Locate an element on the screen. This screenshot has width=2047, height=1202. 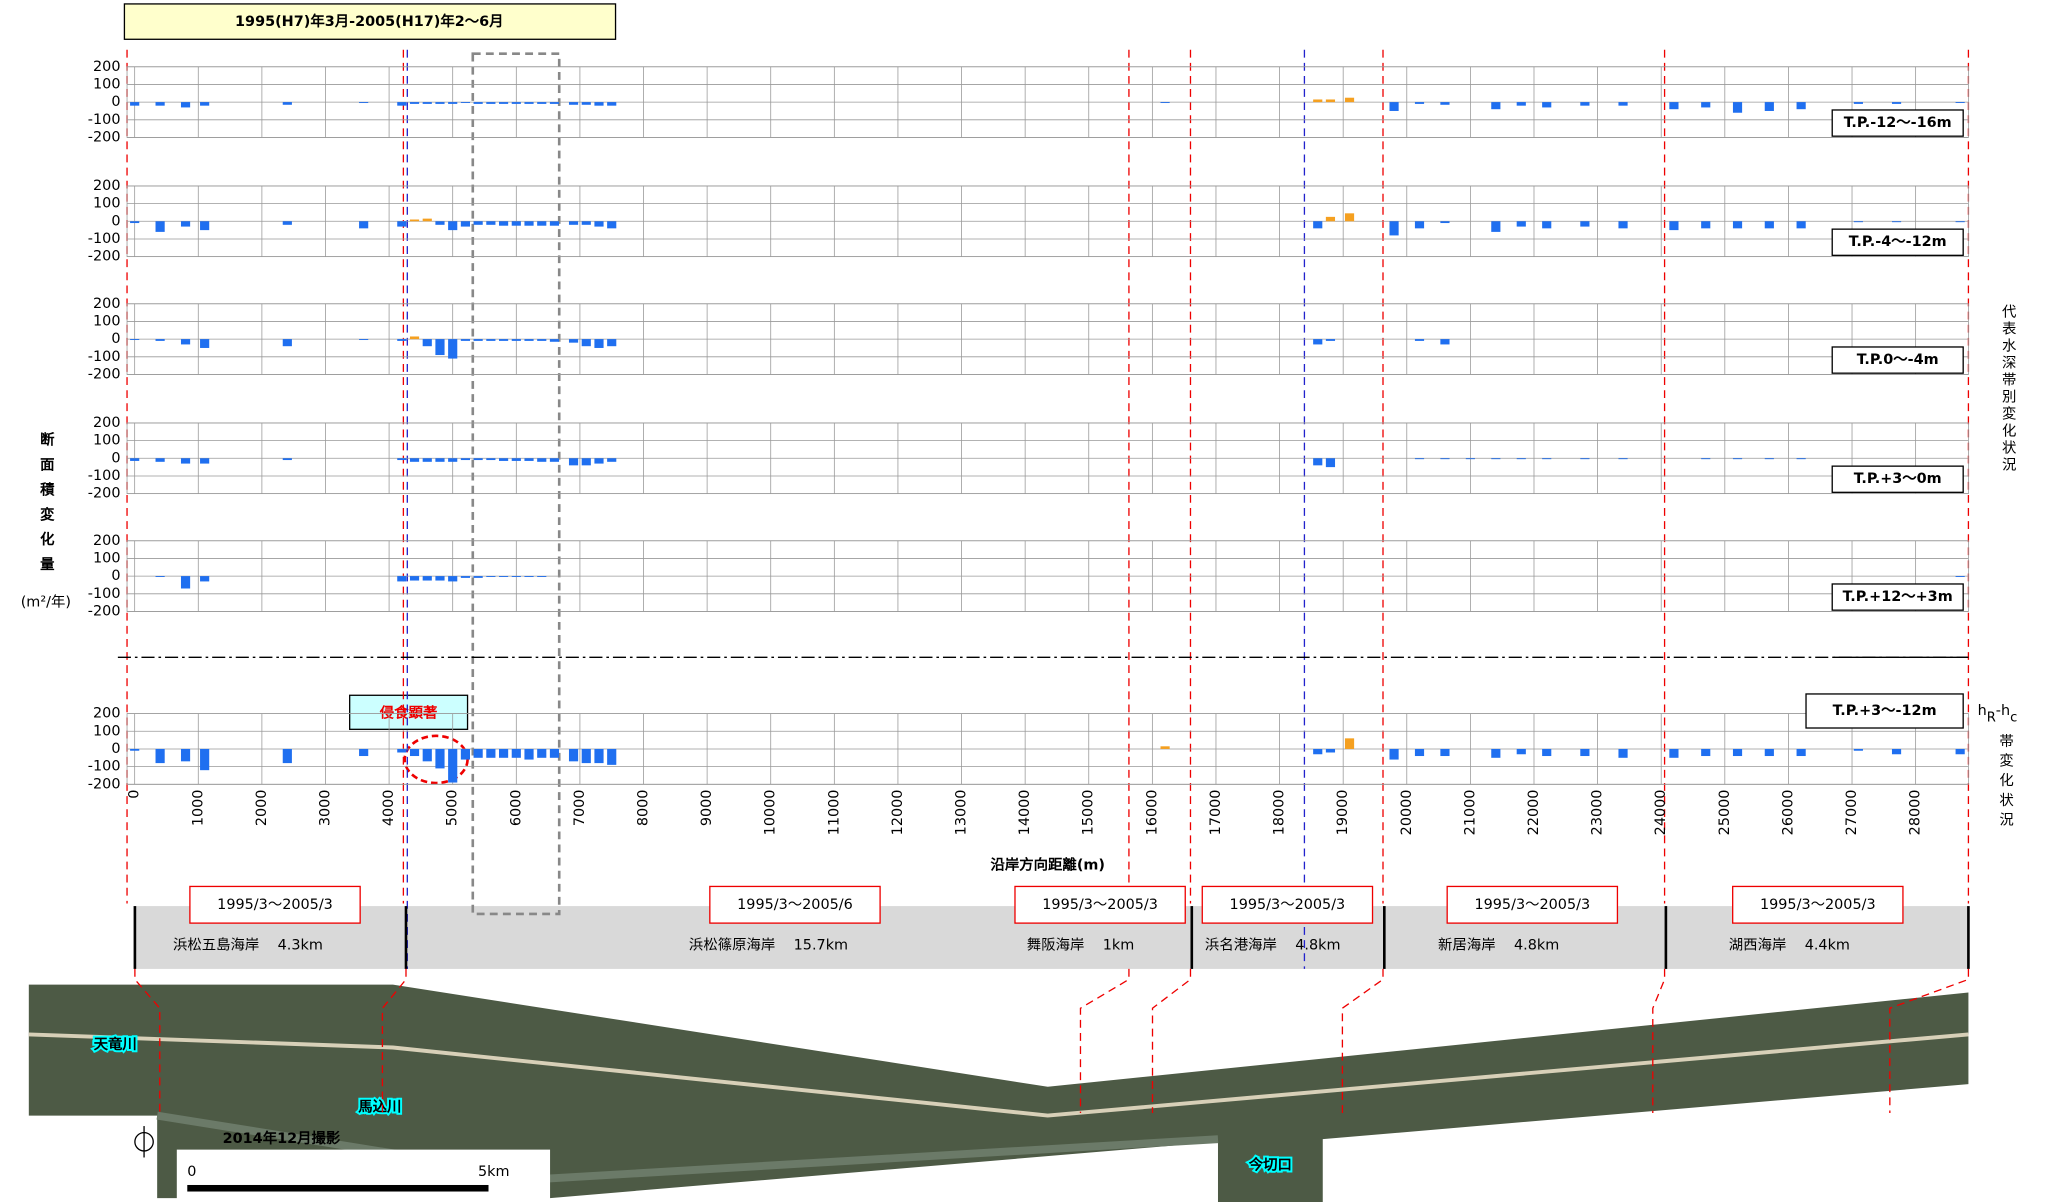
segment-length: 15.7km is located at coordinates (821, 945).